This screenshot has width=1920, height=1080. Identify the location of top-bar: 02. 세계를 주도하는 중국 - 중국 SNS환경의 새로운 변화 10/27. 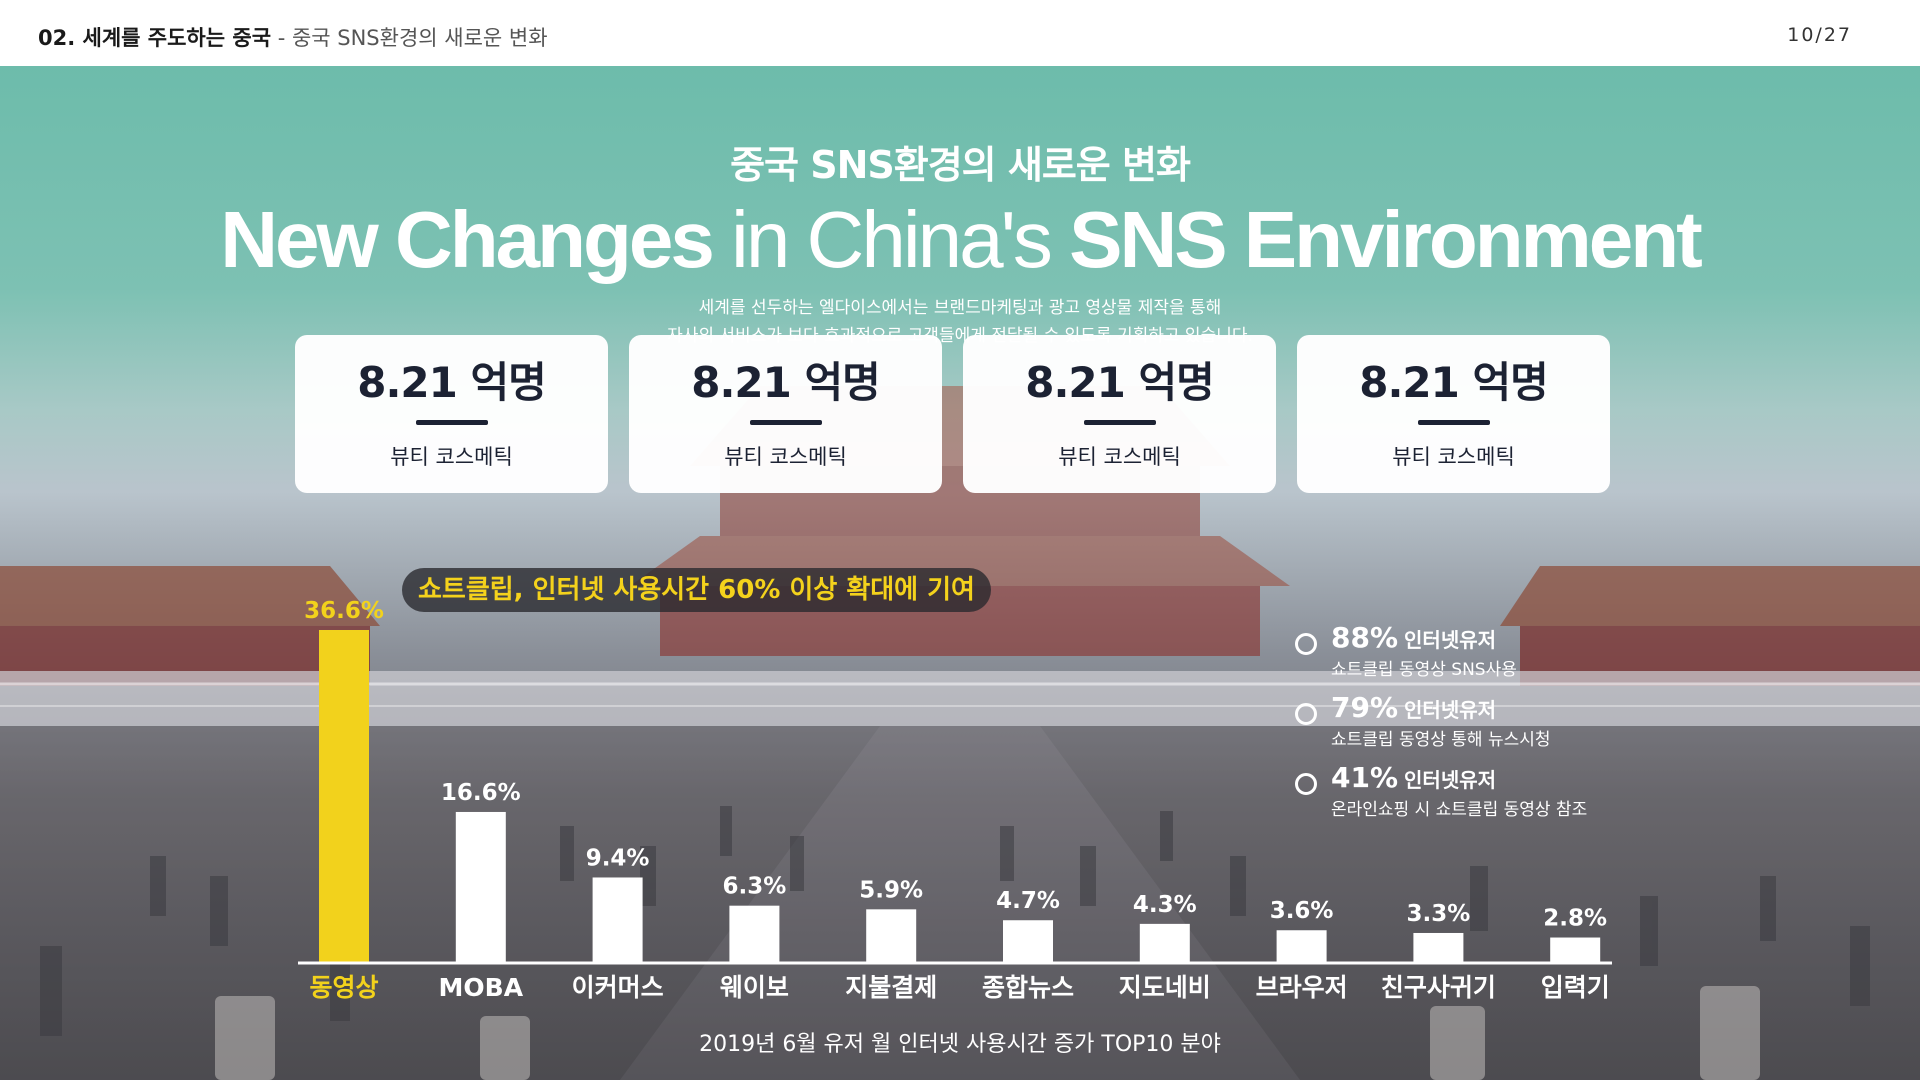
(960, 33).